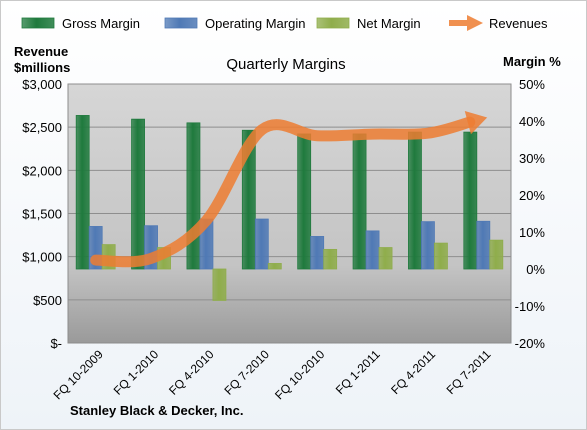 The height and width of the screenshot is (430, 587). I want to click on left-axis-title: Revenue, so click(41, 51).